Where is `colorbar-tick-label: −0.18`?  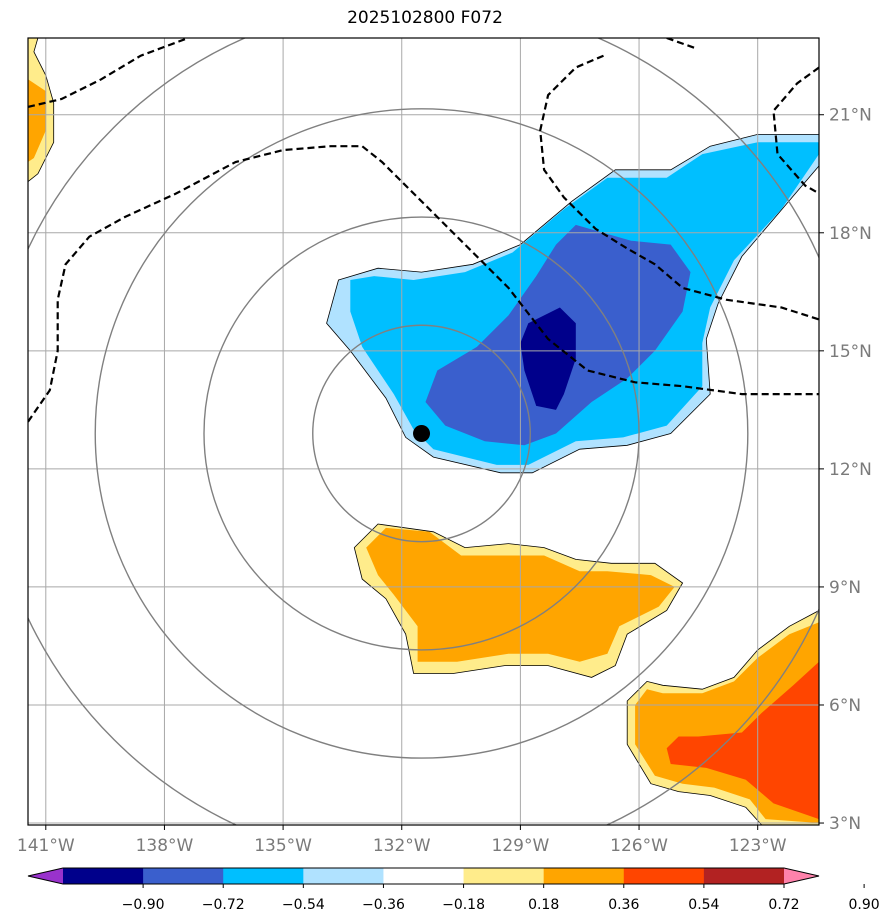
colorbar-tick-label: −0.18 is located at coordinates (463, 905).